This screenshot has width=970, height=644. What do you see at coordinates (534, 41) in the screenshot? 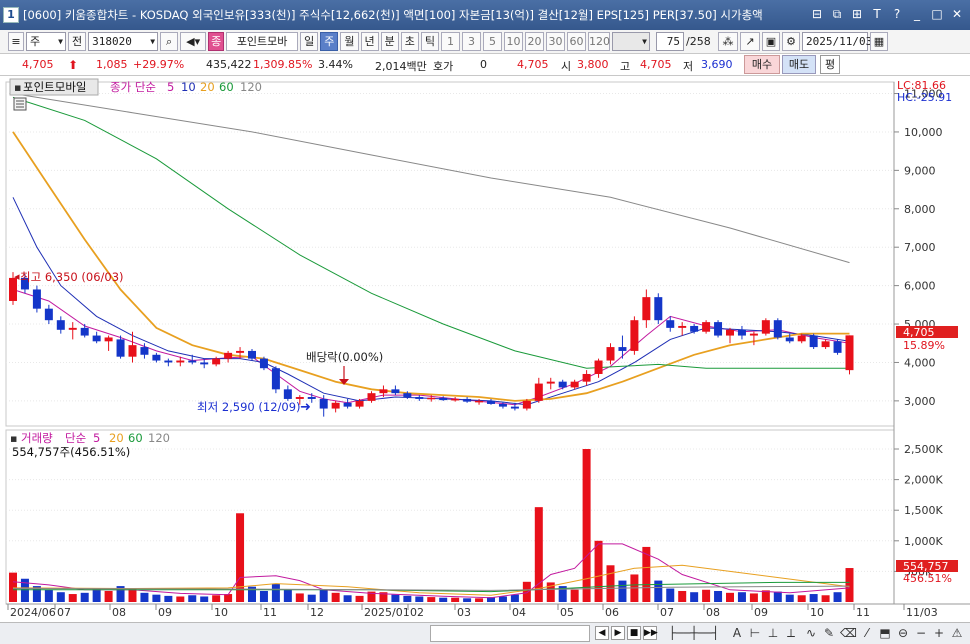
I see `interval-20: 20` at bounding box center [534, 41].